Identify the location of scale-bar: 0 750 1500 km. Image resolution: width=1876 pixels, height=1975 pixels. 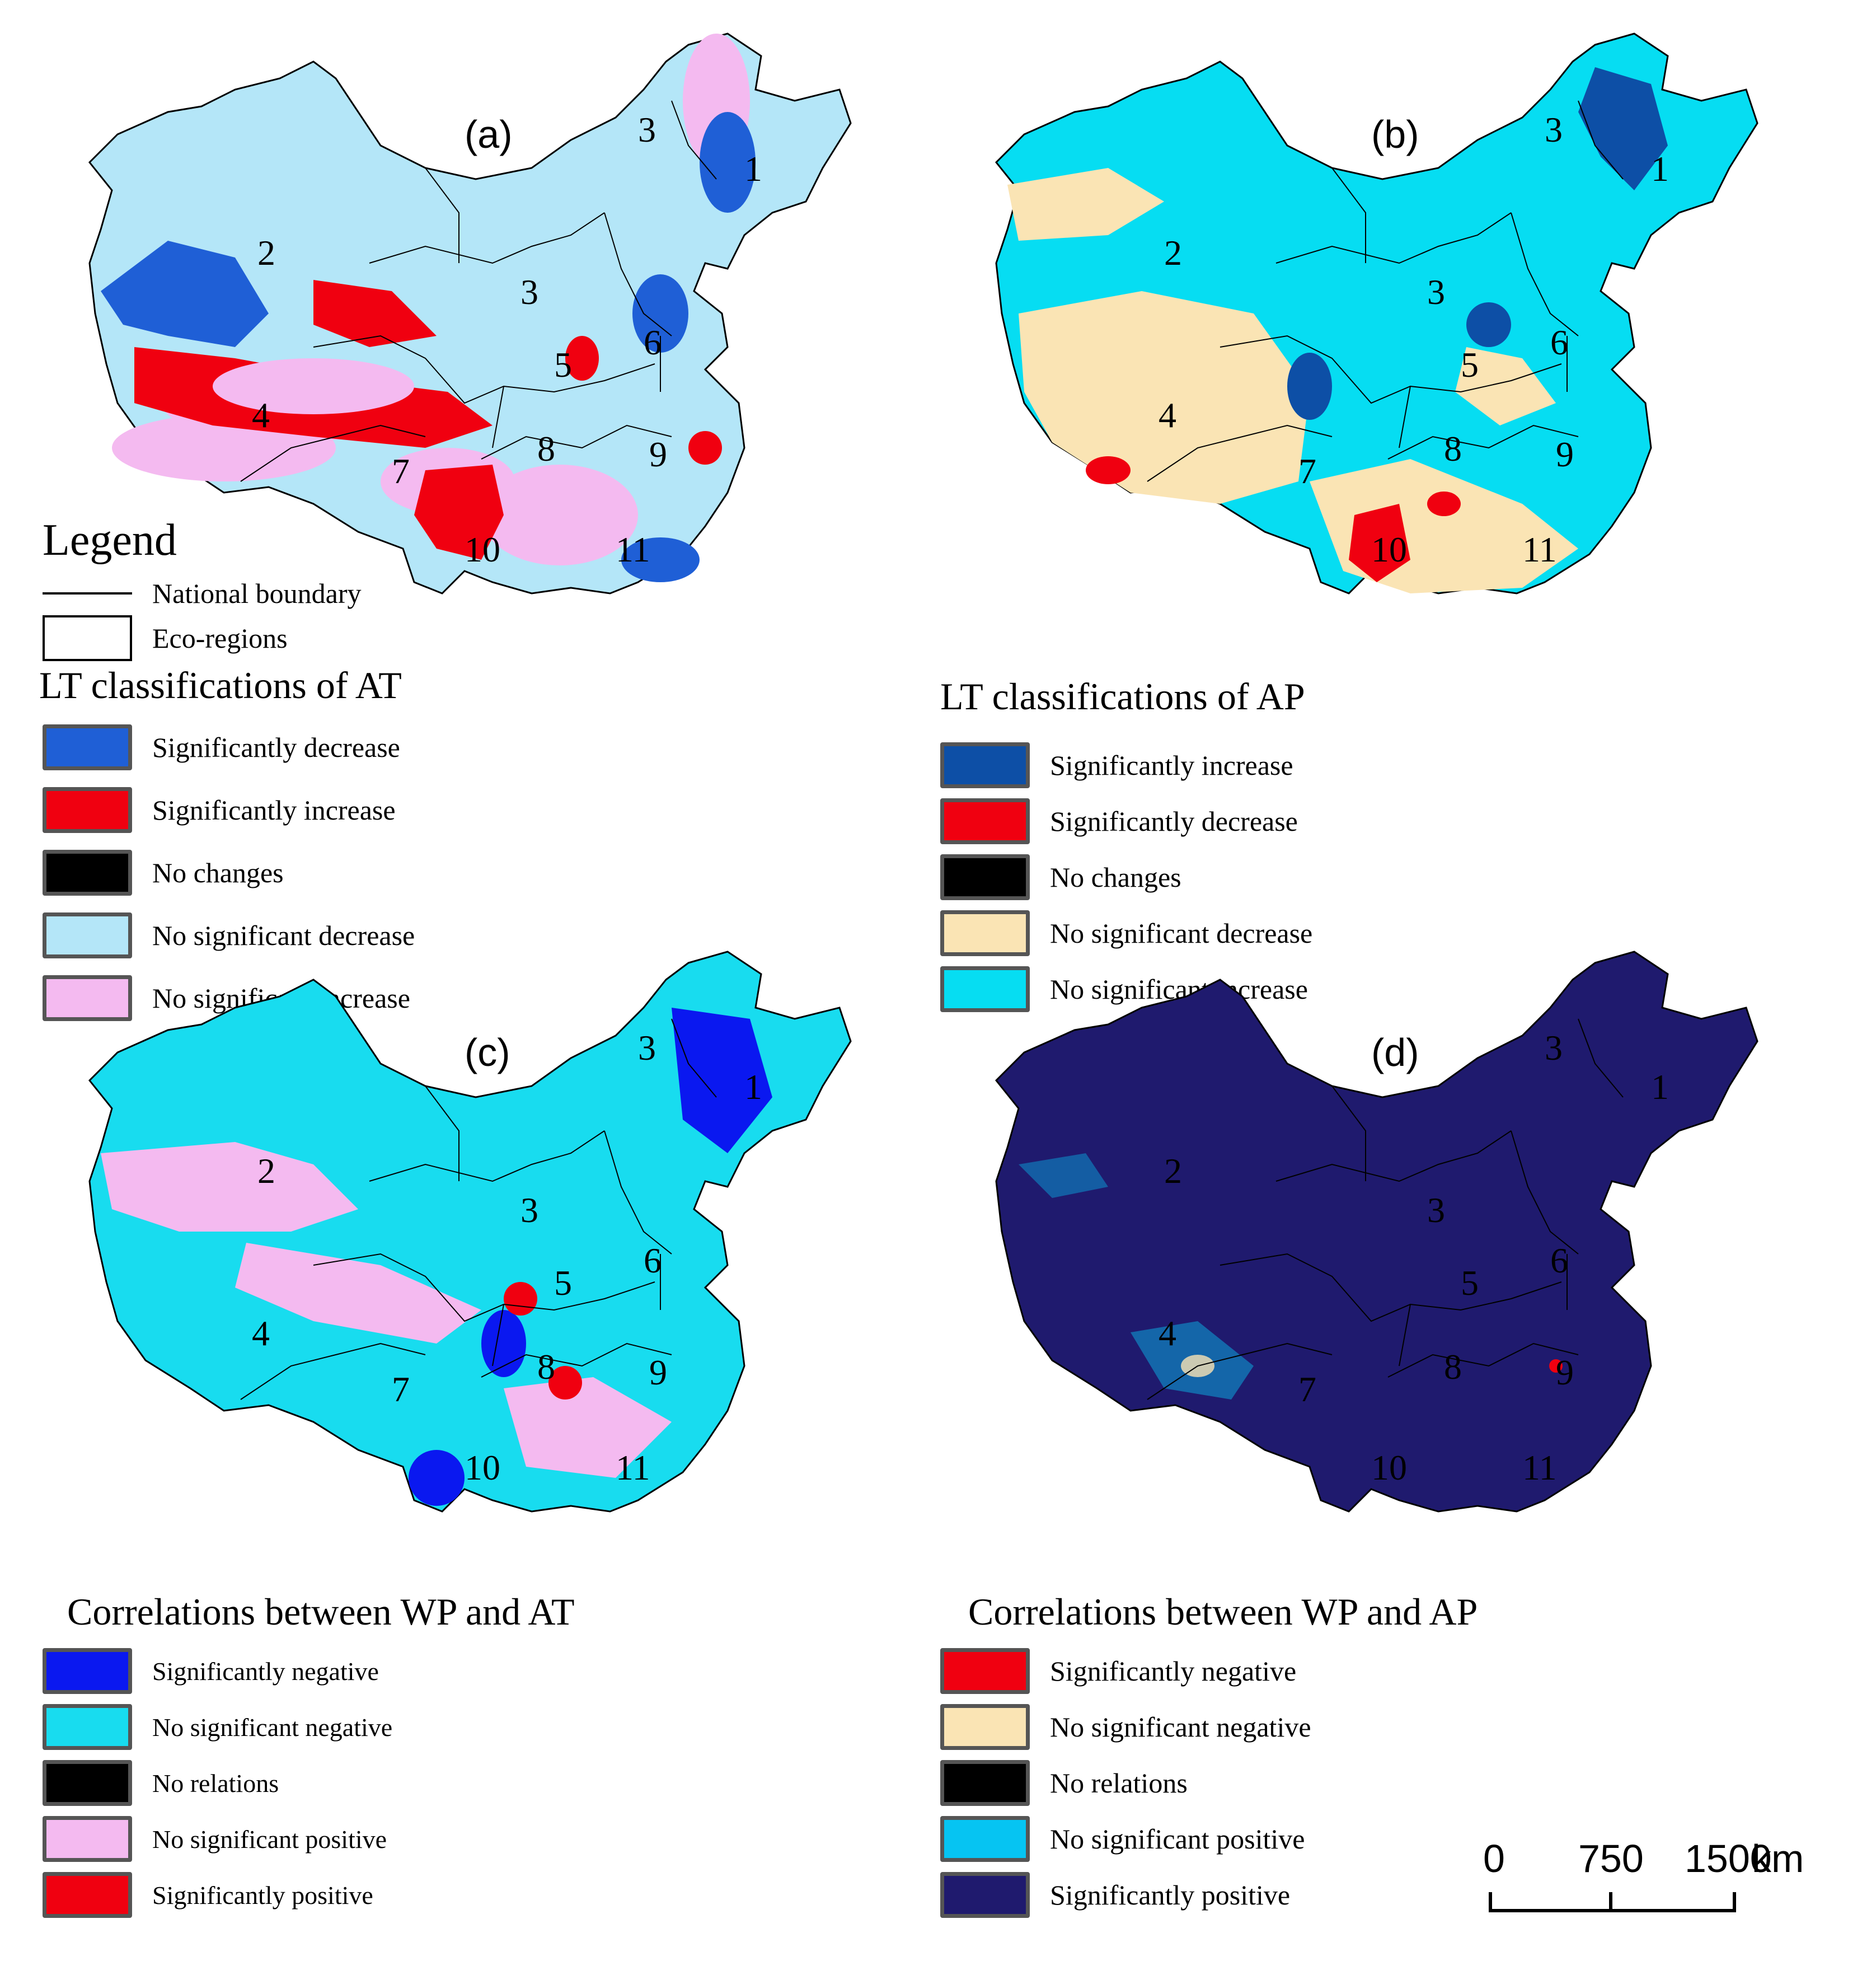
(1643, 1875).